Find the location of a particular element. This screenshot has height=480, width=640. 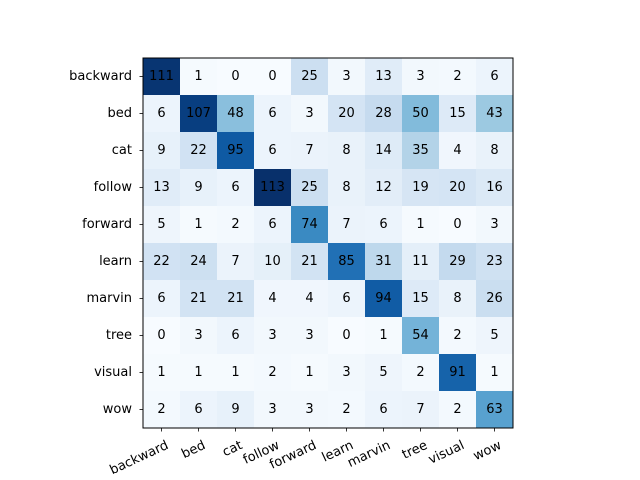

cell-value-label: 28 is located at coordinates (383, 113).